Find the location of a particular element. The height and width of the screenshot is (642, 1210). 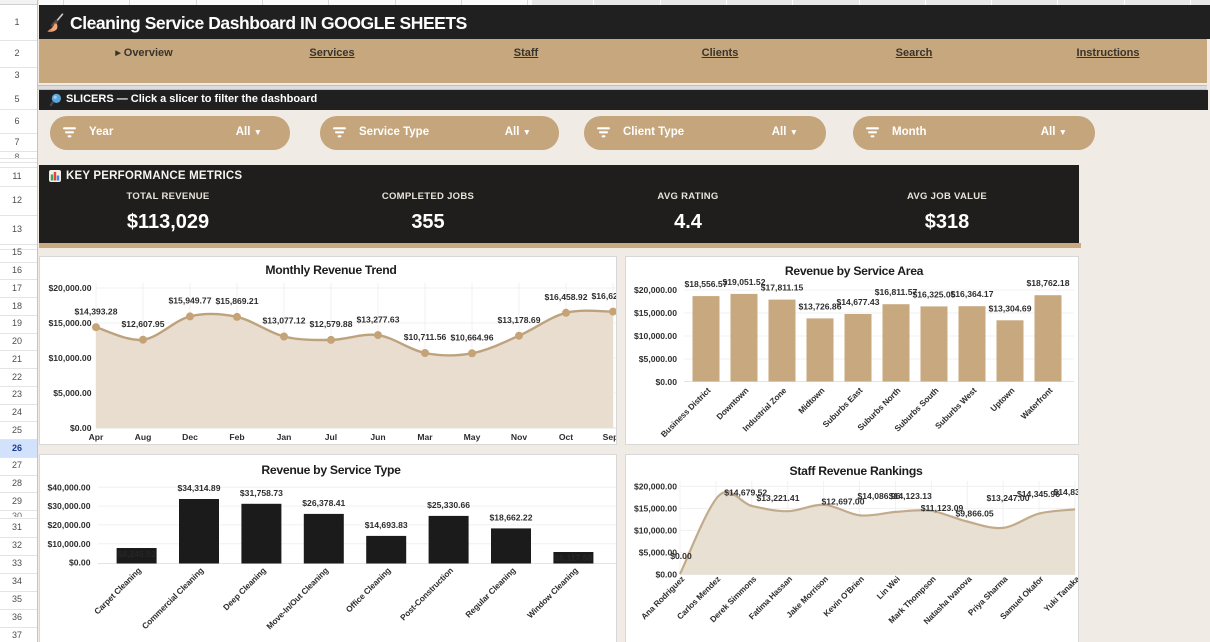

svg-text: $12,697.00 is located at coordinates (842, 502).